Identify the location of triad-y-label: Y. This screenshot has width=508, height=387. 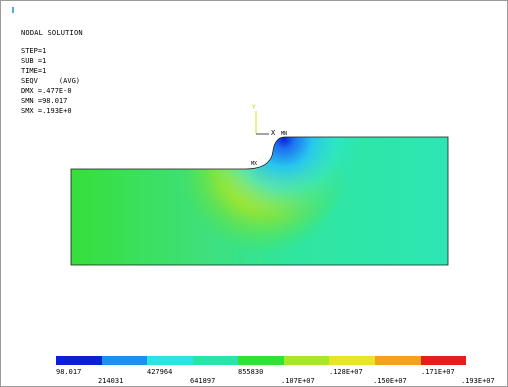
(254, 107).